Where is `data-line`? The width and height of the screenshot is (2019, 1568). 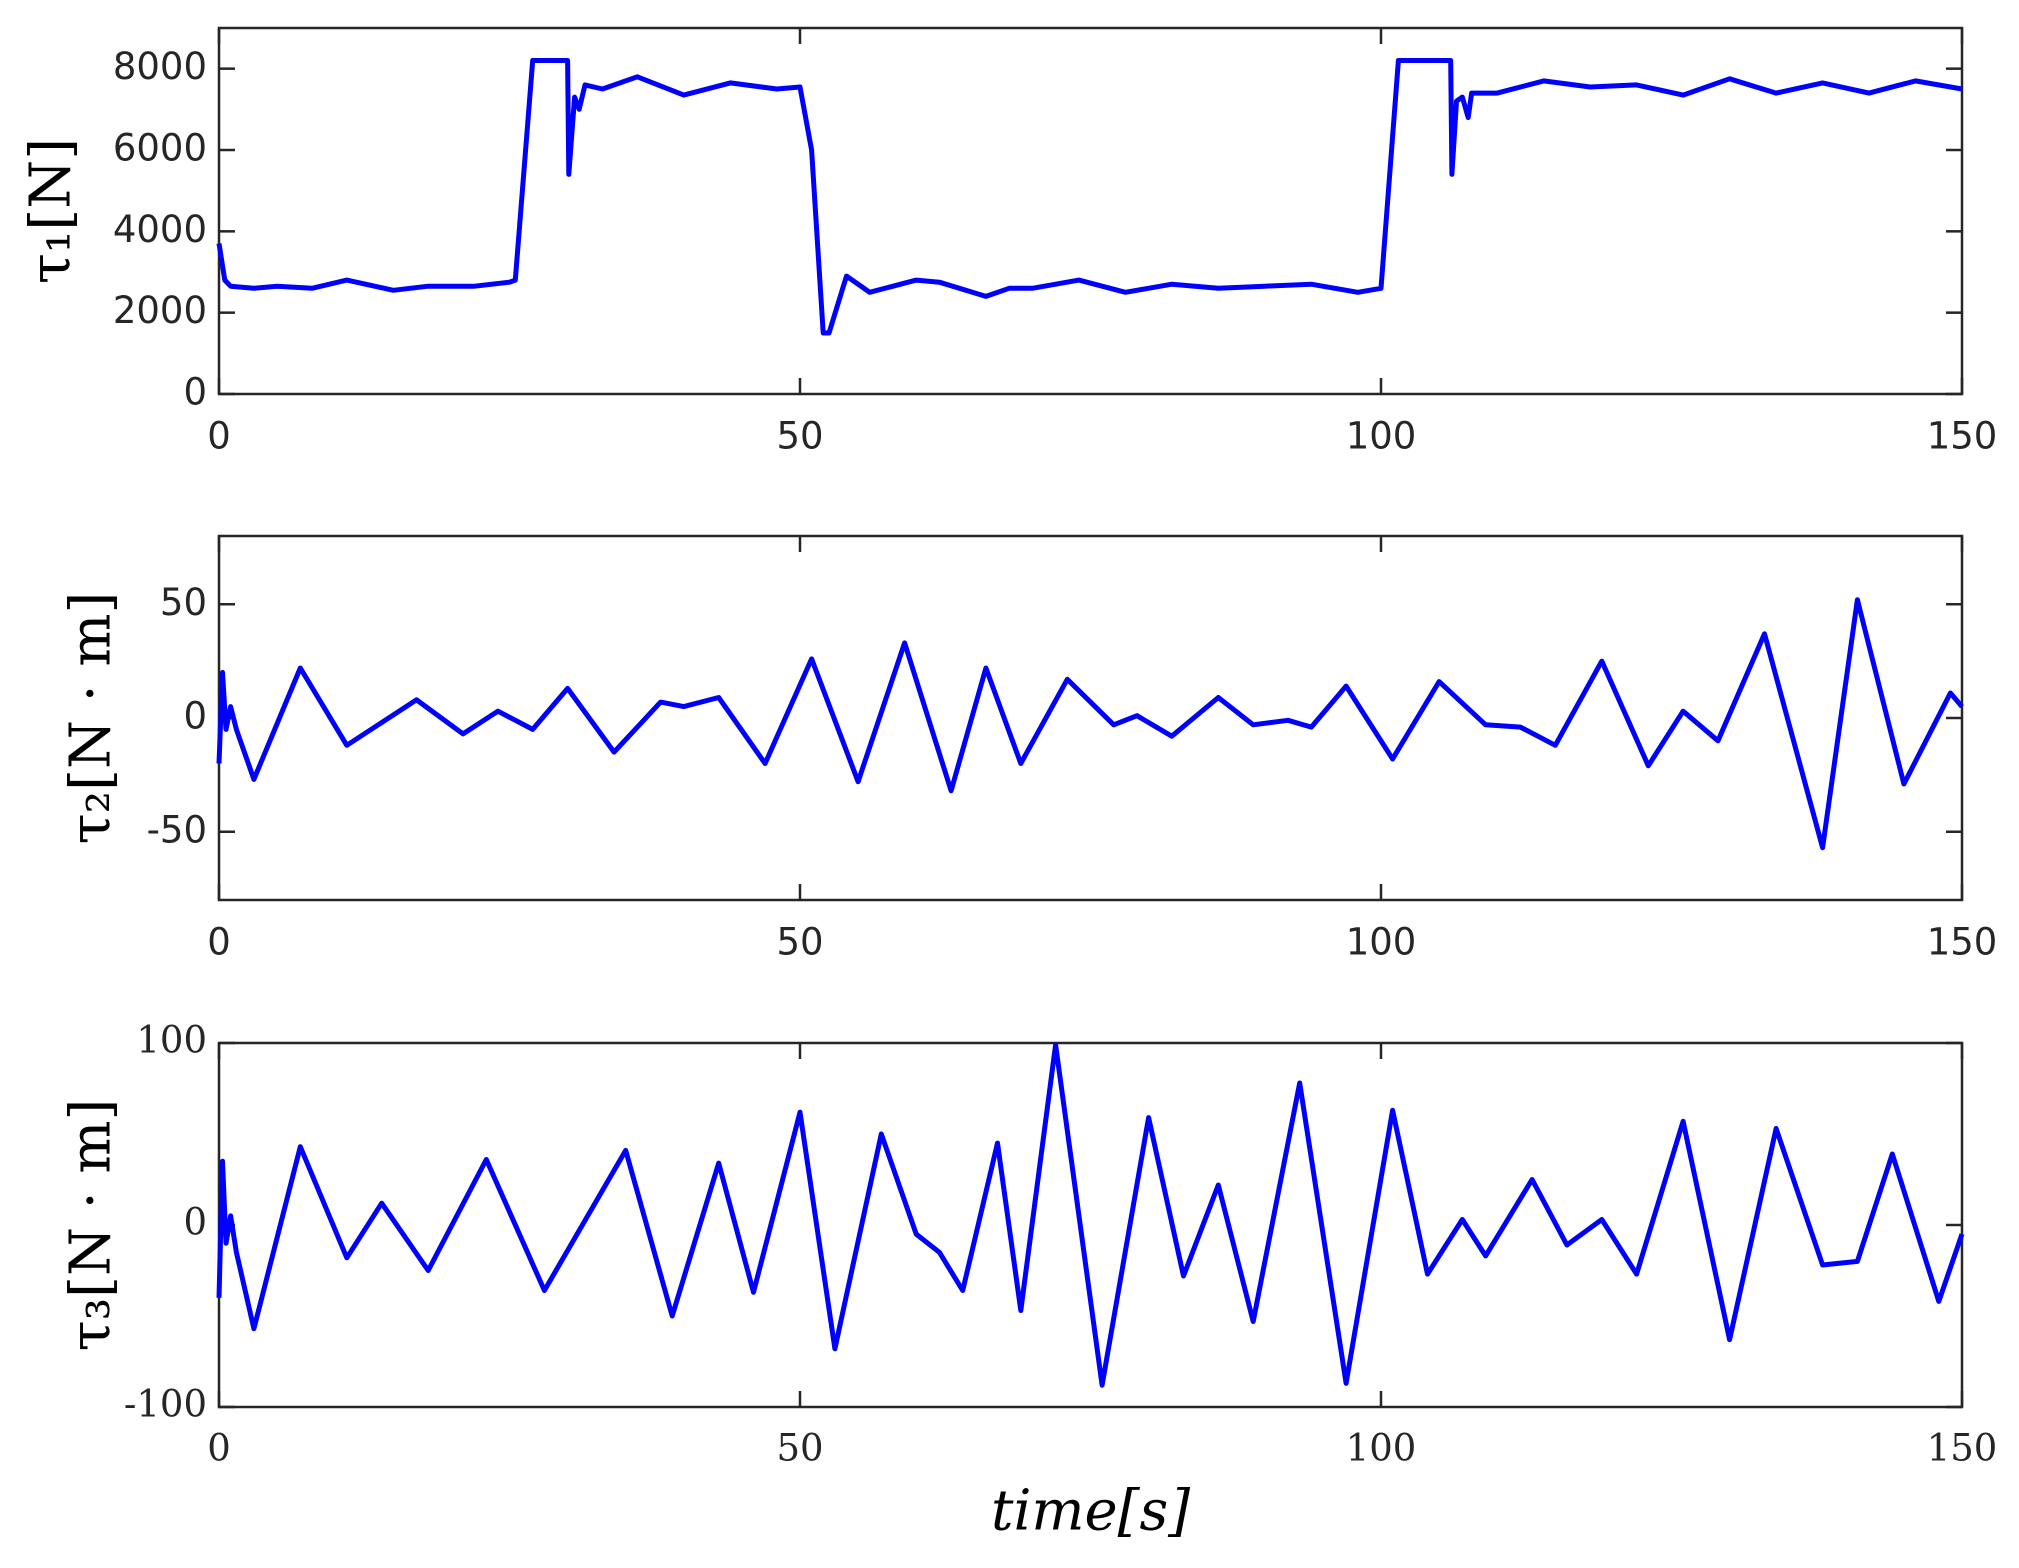
data-line is located at coordinates (1090, 724).